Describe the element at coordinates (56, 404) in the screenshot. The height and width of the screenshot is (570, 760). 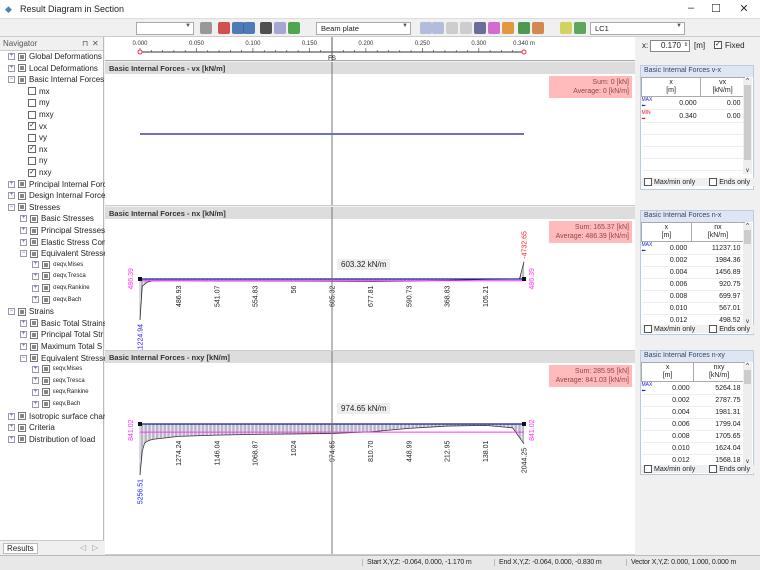
I see `tree-item: + εeqv,Bach` at that location.